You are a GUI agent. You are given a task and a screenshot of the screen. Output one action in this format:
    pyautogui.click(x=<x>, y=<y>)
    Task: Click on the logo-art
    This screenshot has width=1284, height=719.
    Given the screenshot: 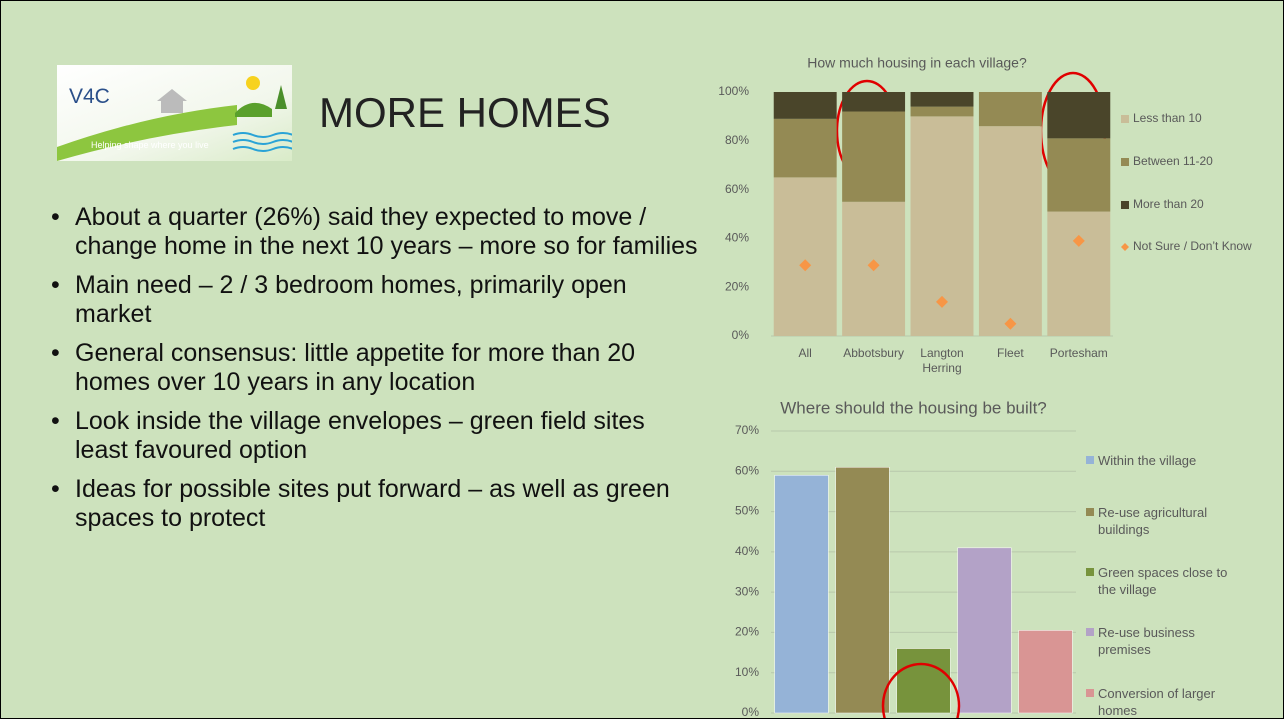 What is the action you would take?
    pyautogui.click(x=174, y=118)
    